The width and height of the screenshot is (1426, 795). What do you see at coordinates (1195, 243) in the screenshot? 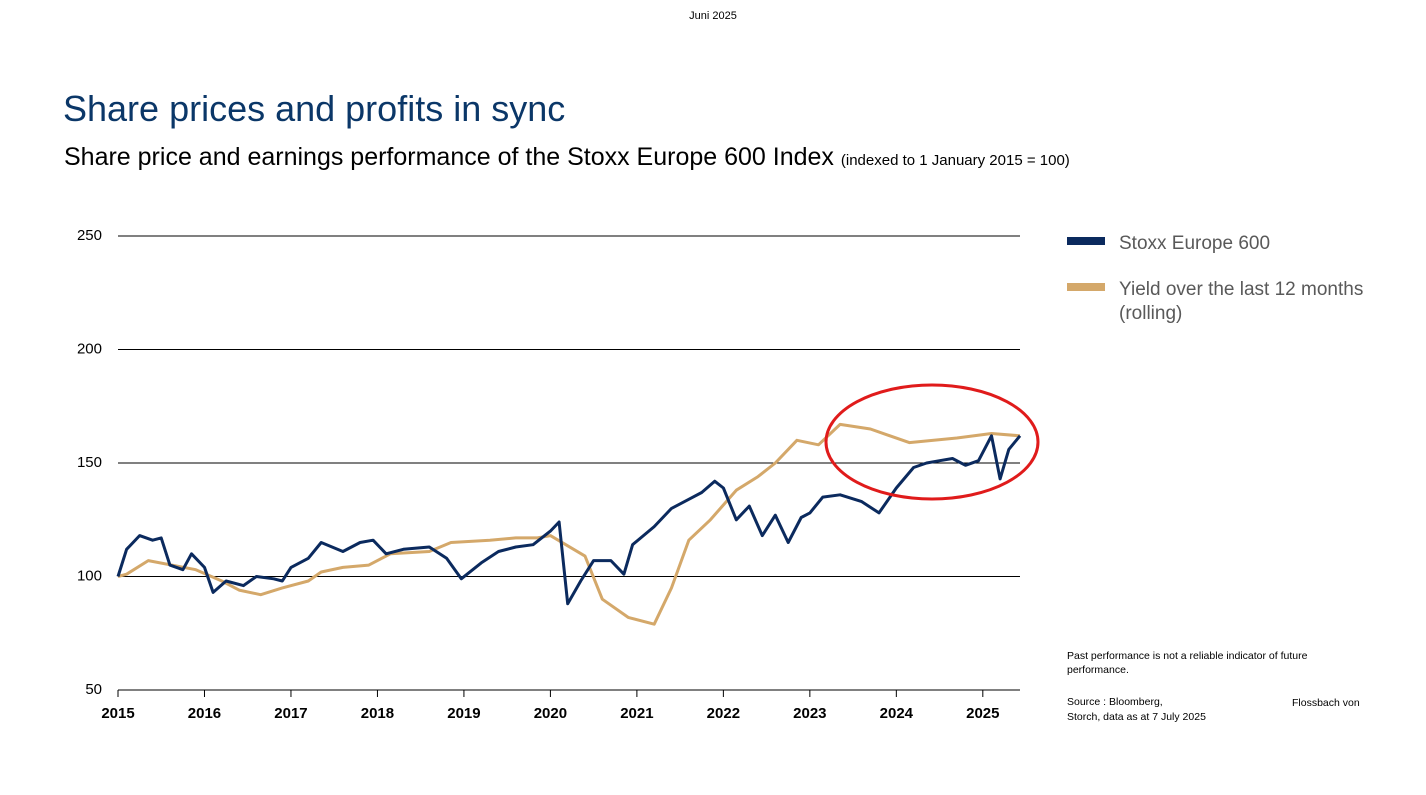
I see `legend-label: Stoxx Europe 600` at bounding box center [1195, 243].